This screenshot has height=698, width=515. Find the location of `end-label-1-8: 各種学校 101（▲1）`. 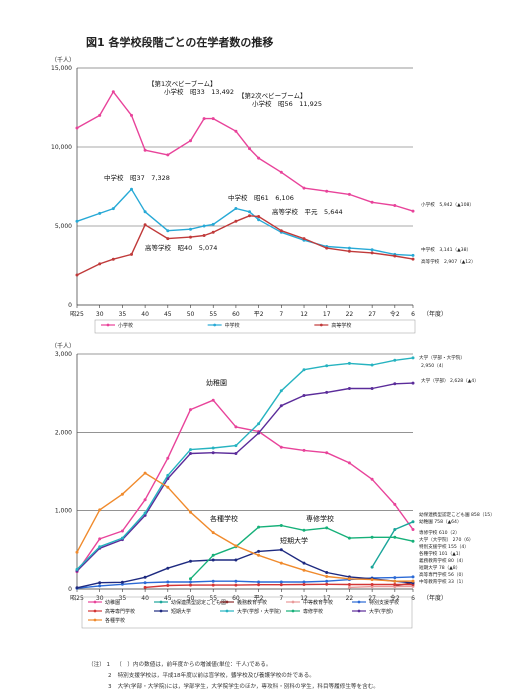

end-label-1-8: 各種学校 101（▲1） is located at coordinates (441, 553).